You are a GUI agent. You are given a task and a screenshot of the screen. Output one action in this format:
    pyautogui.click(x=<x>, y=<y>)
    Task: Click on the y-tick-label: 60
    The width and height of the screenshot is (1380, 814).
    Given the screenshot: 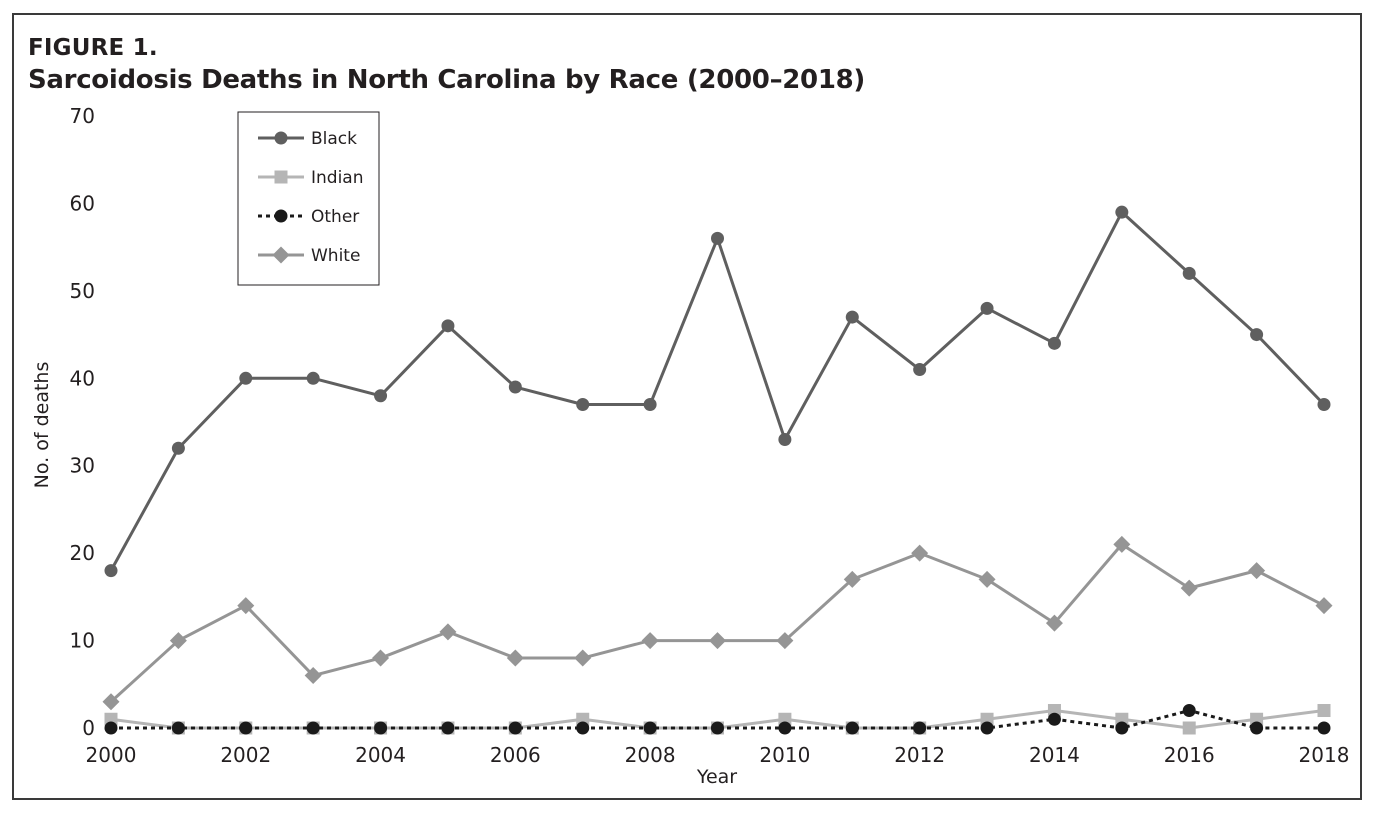 What is the action you would take?
    pyautogui.click(x=82, y=203)
    